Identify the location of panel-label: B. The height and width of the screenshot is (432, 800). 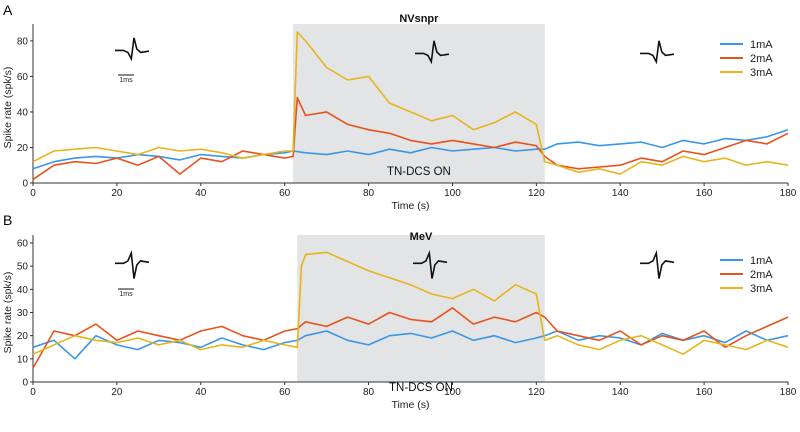
(7, 220).